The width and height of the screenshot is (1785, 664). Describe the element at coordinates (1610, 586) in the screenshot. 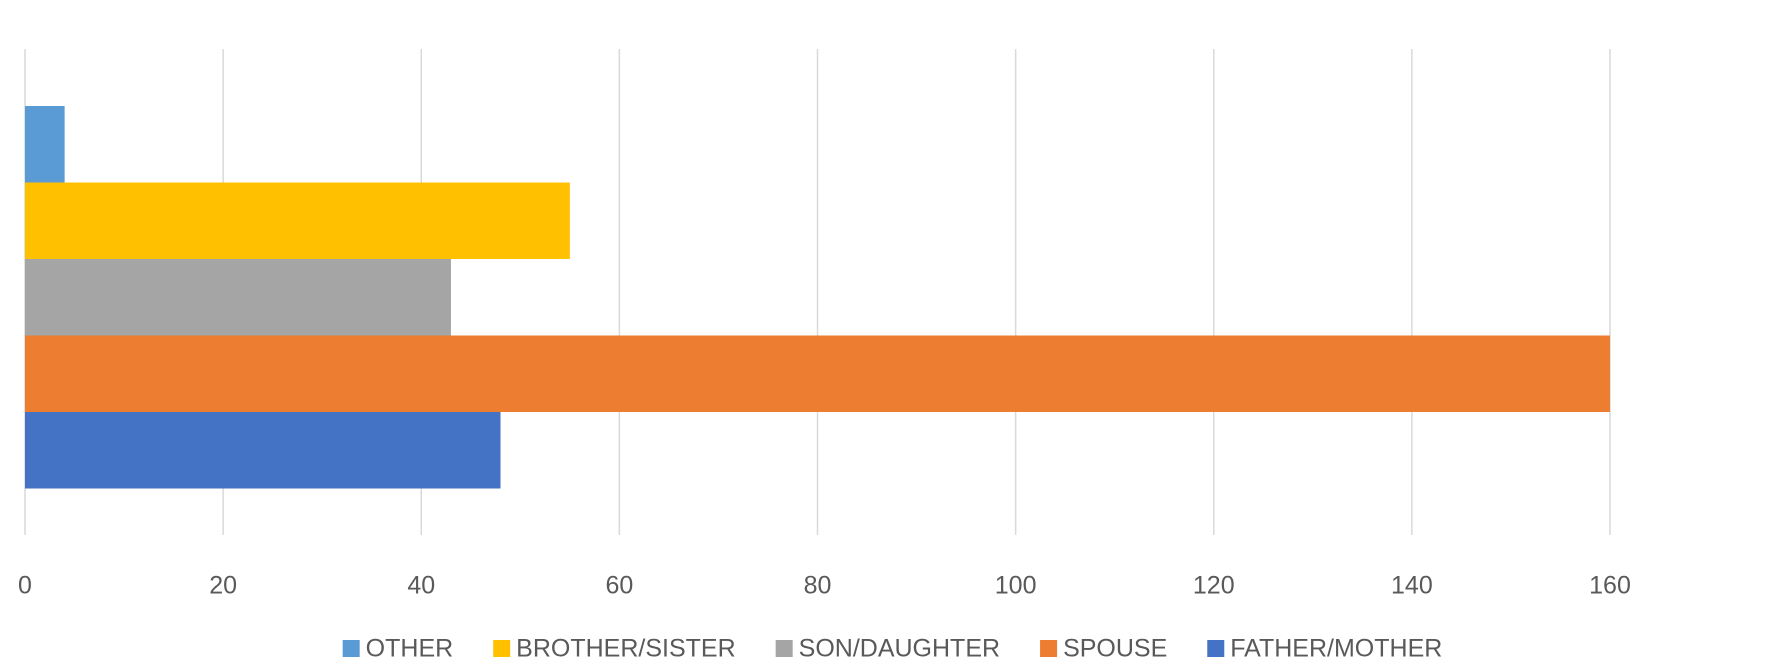

I see `x-tick-label: 160` at that location.